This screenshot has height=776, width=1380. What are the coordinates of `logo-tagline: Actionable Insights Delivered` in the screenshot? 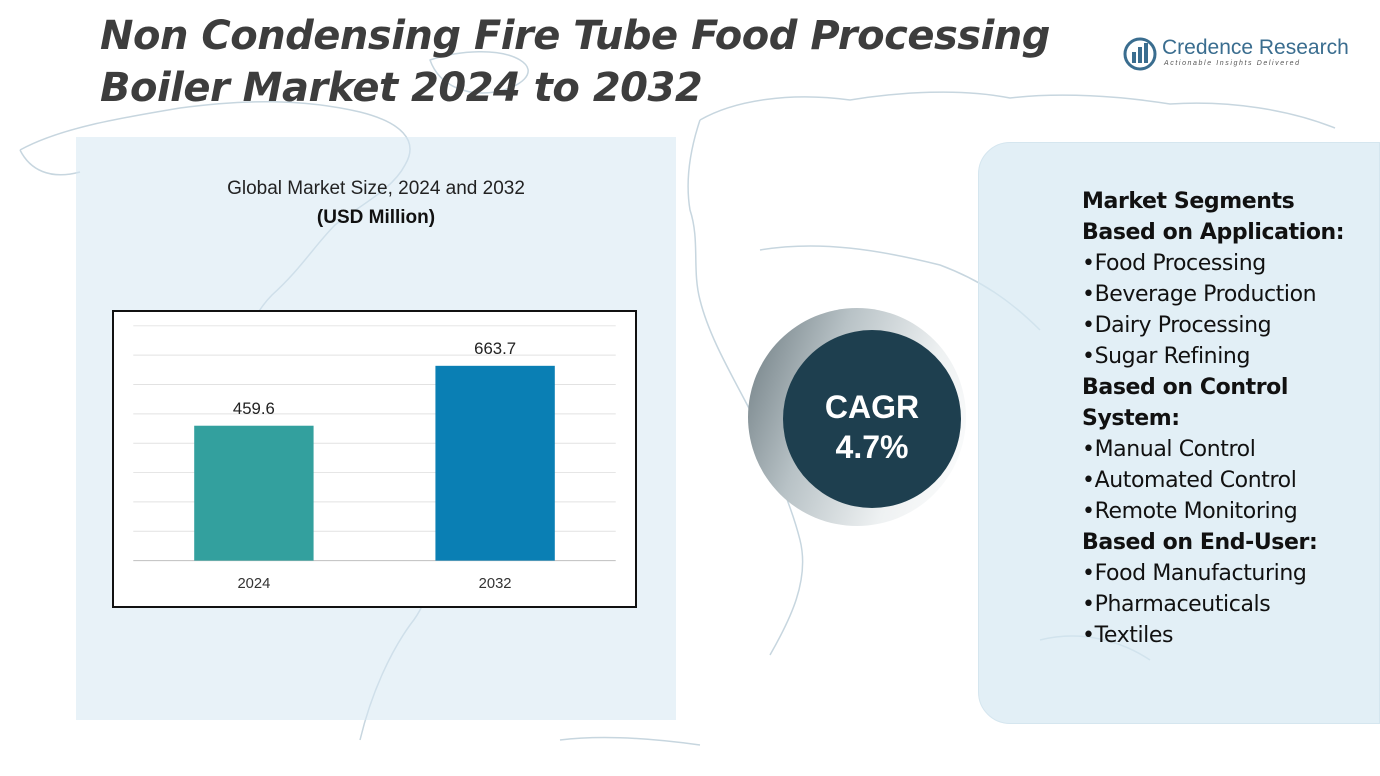 It's located at (1232, 63).